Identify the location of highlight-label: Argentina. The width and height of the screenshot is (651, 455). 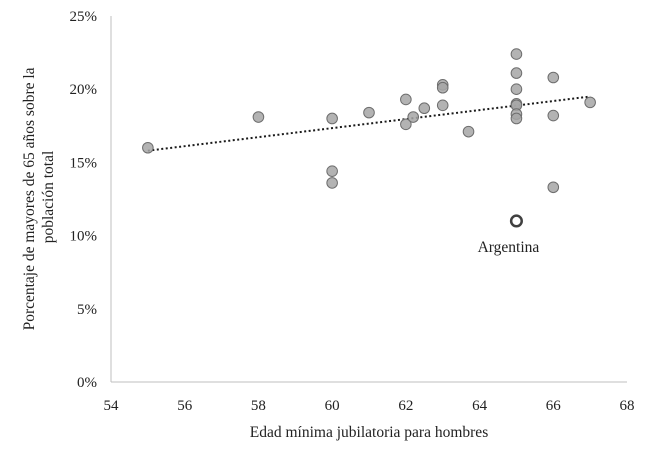
(509, 247).